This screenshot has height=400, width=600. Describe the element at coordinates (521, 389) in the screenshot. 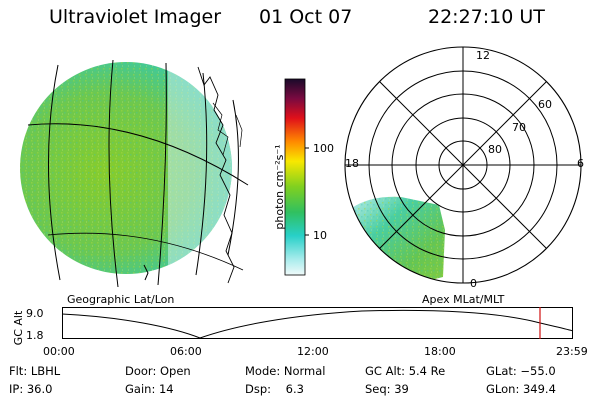

I see `status-glon: GLon: 349.4` at that location.